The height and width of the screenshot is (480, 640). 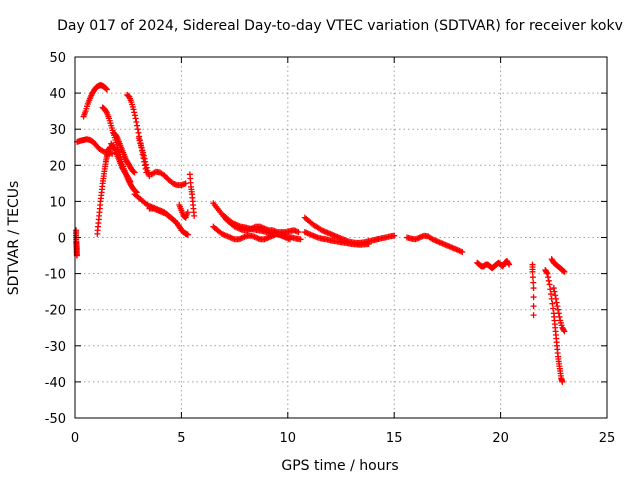 I want to click on series-prn-g, so click(x=124, y=152).